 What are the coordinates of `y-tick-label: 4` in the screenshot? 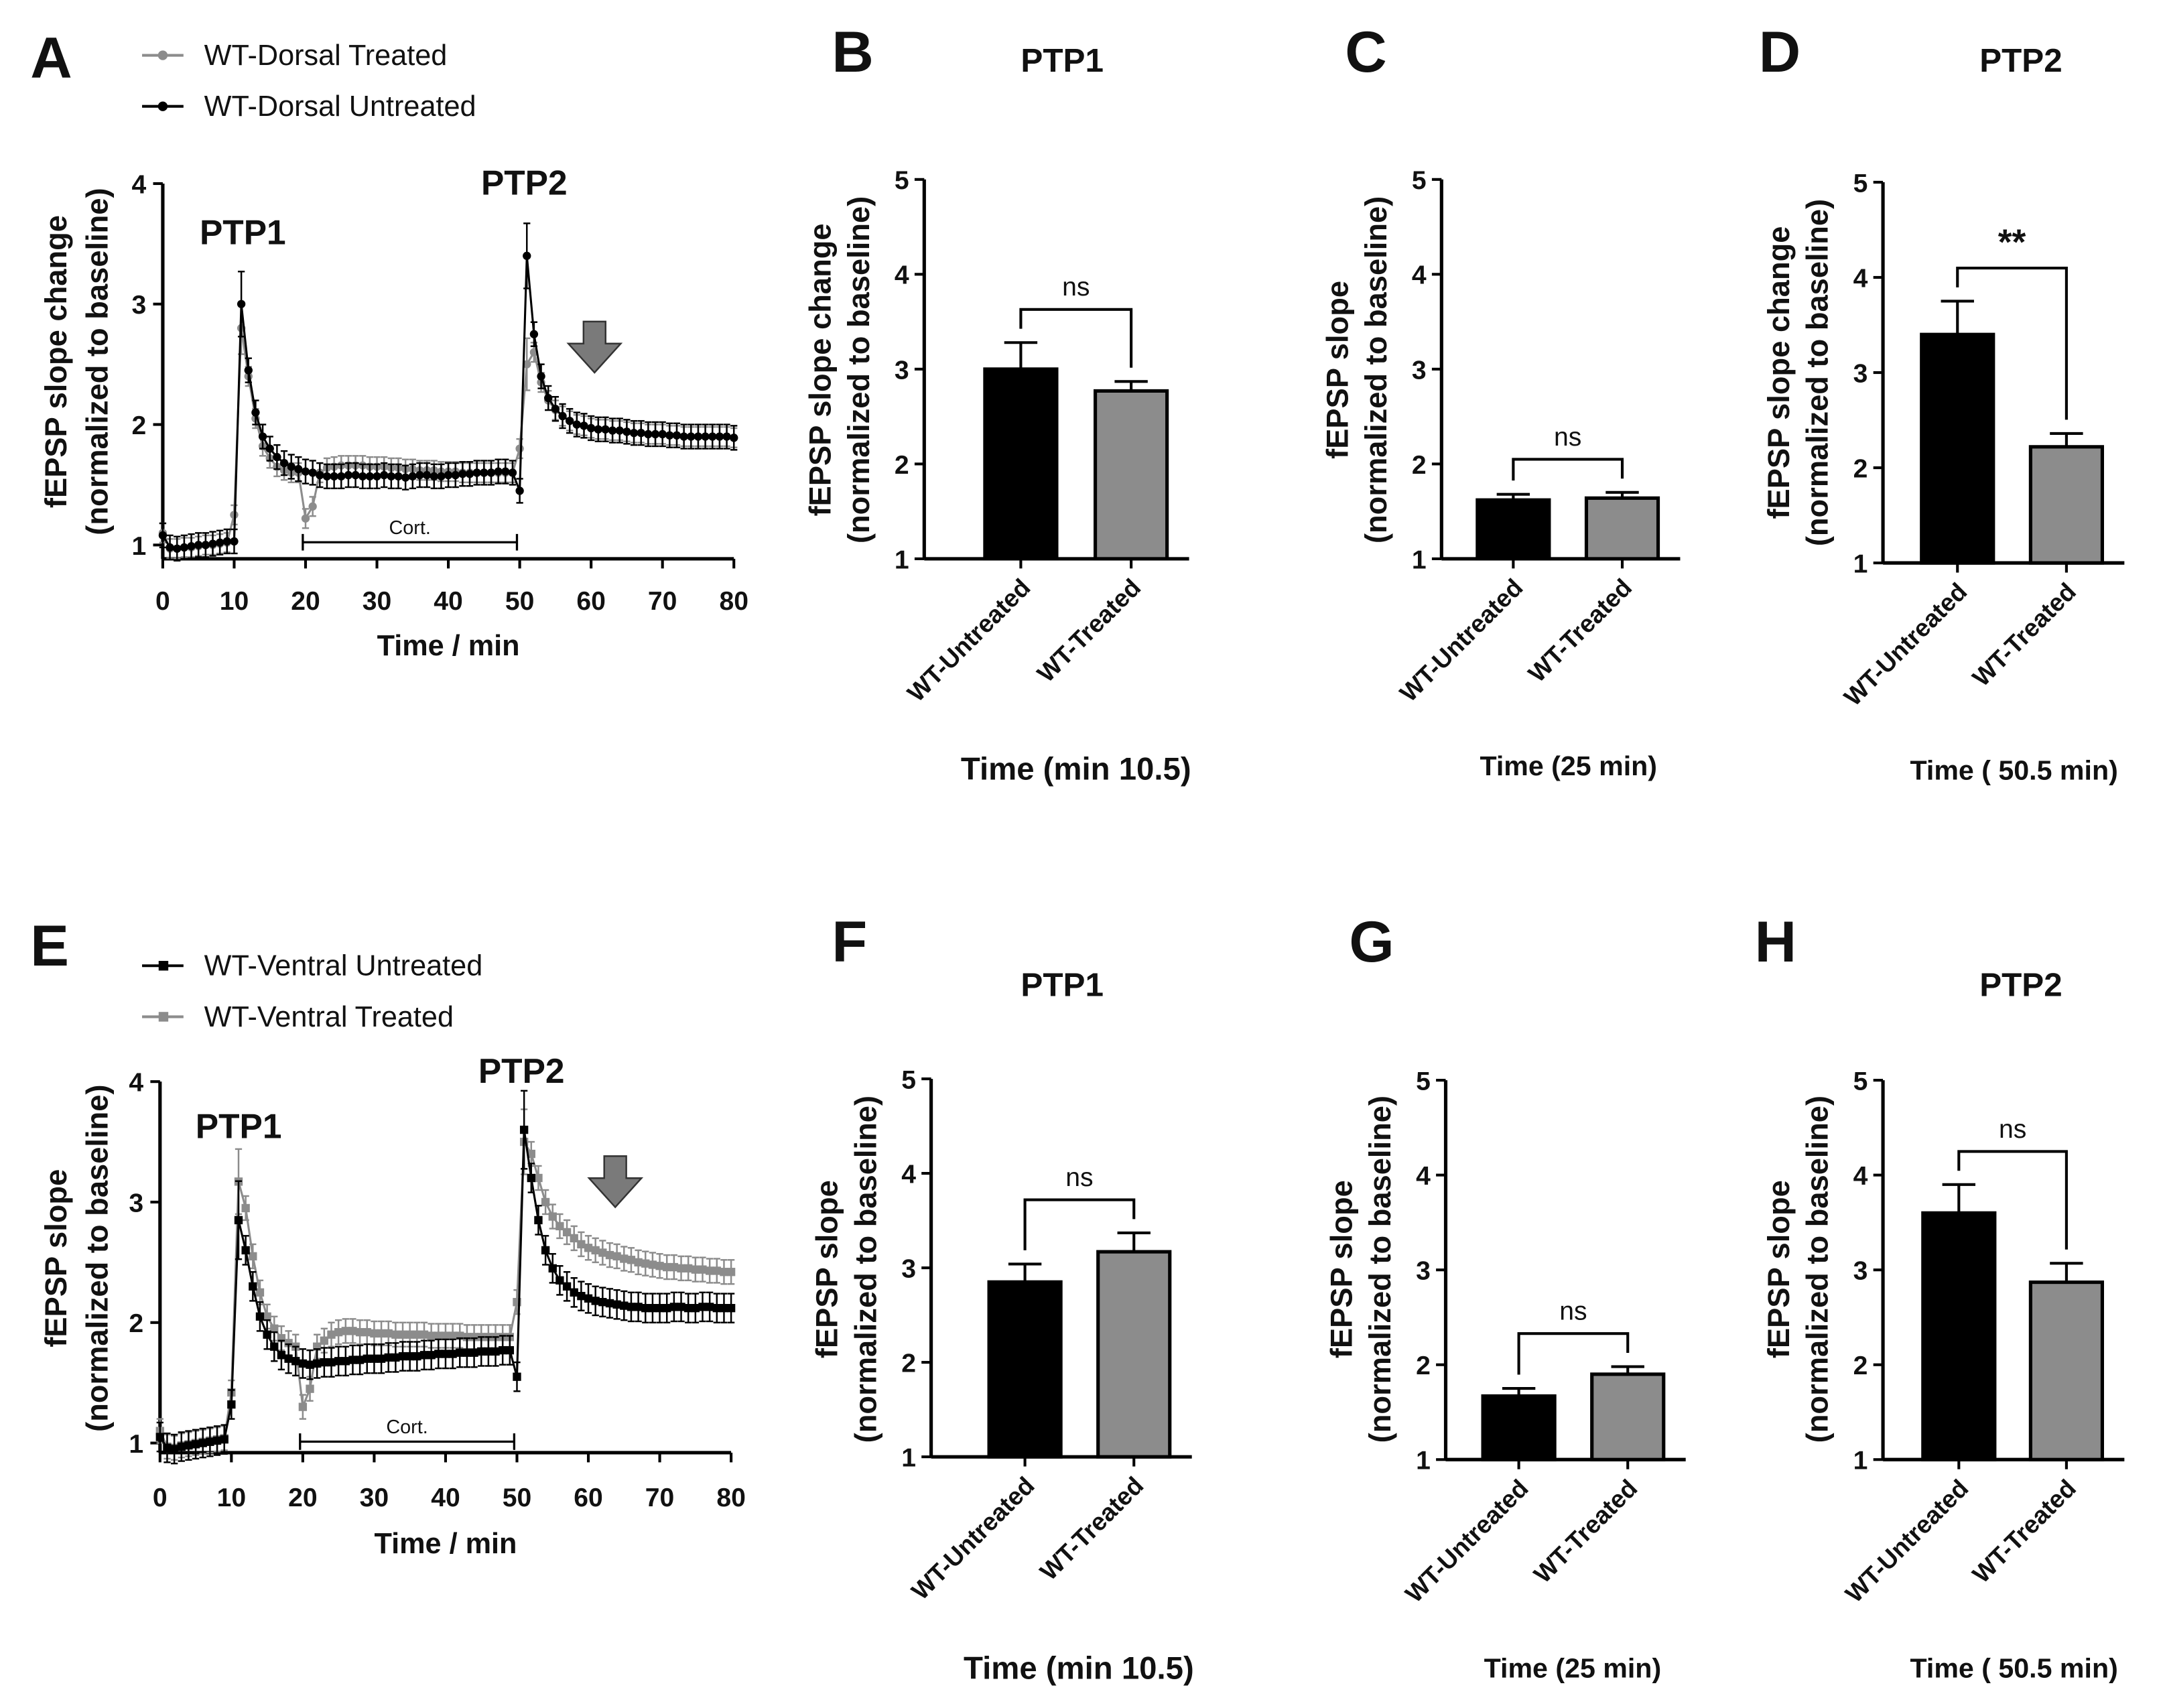 It's located at (908, 1174).